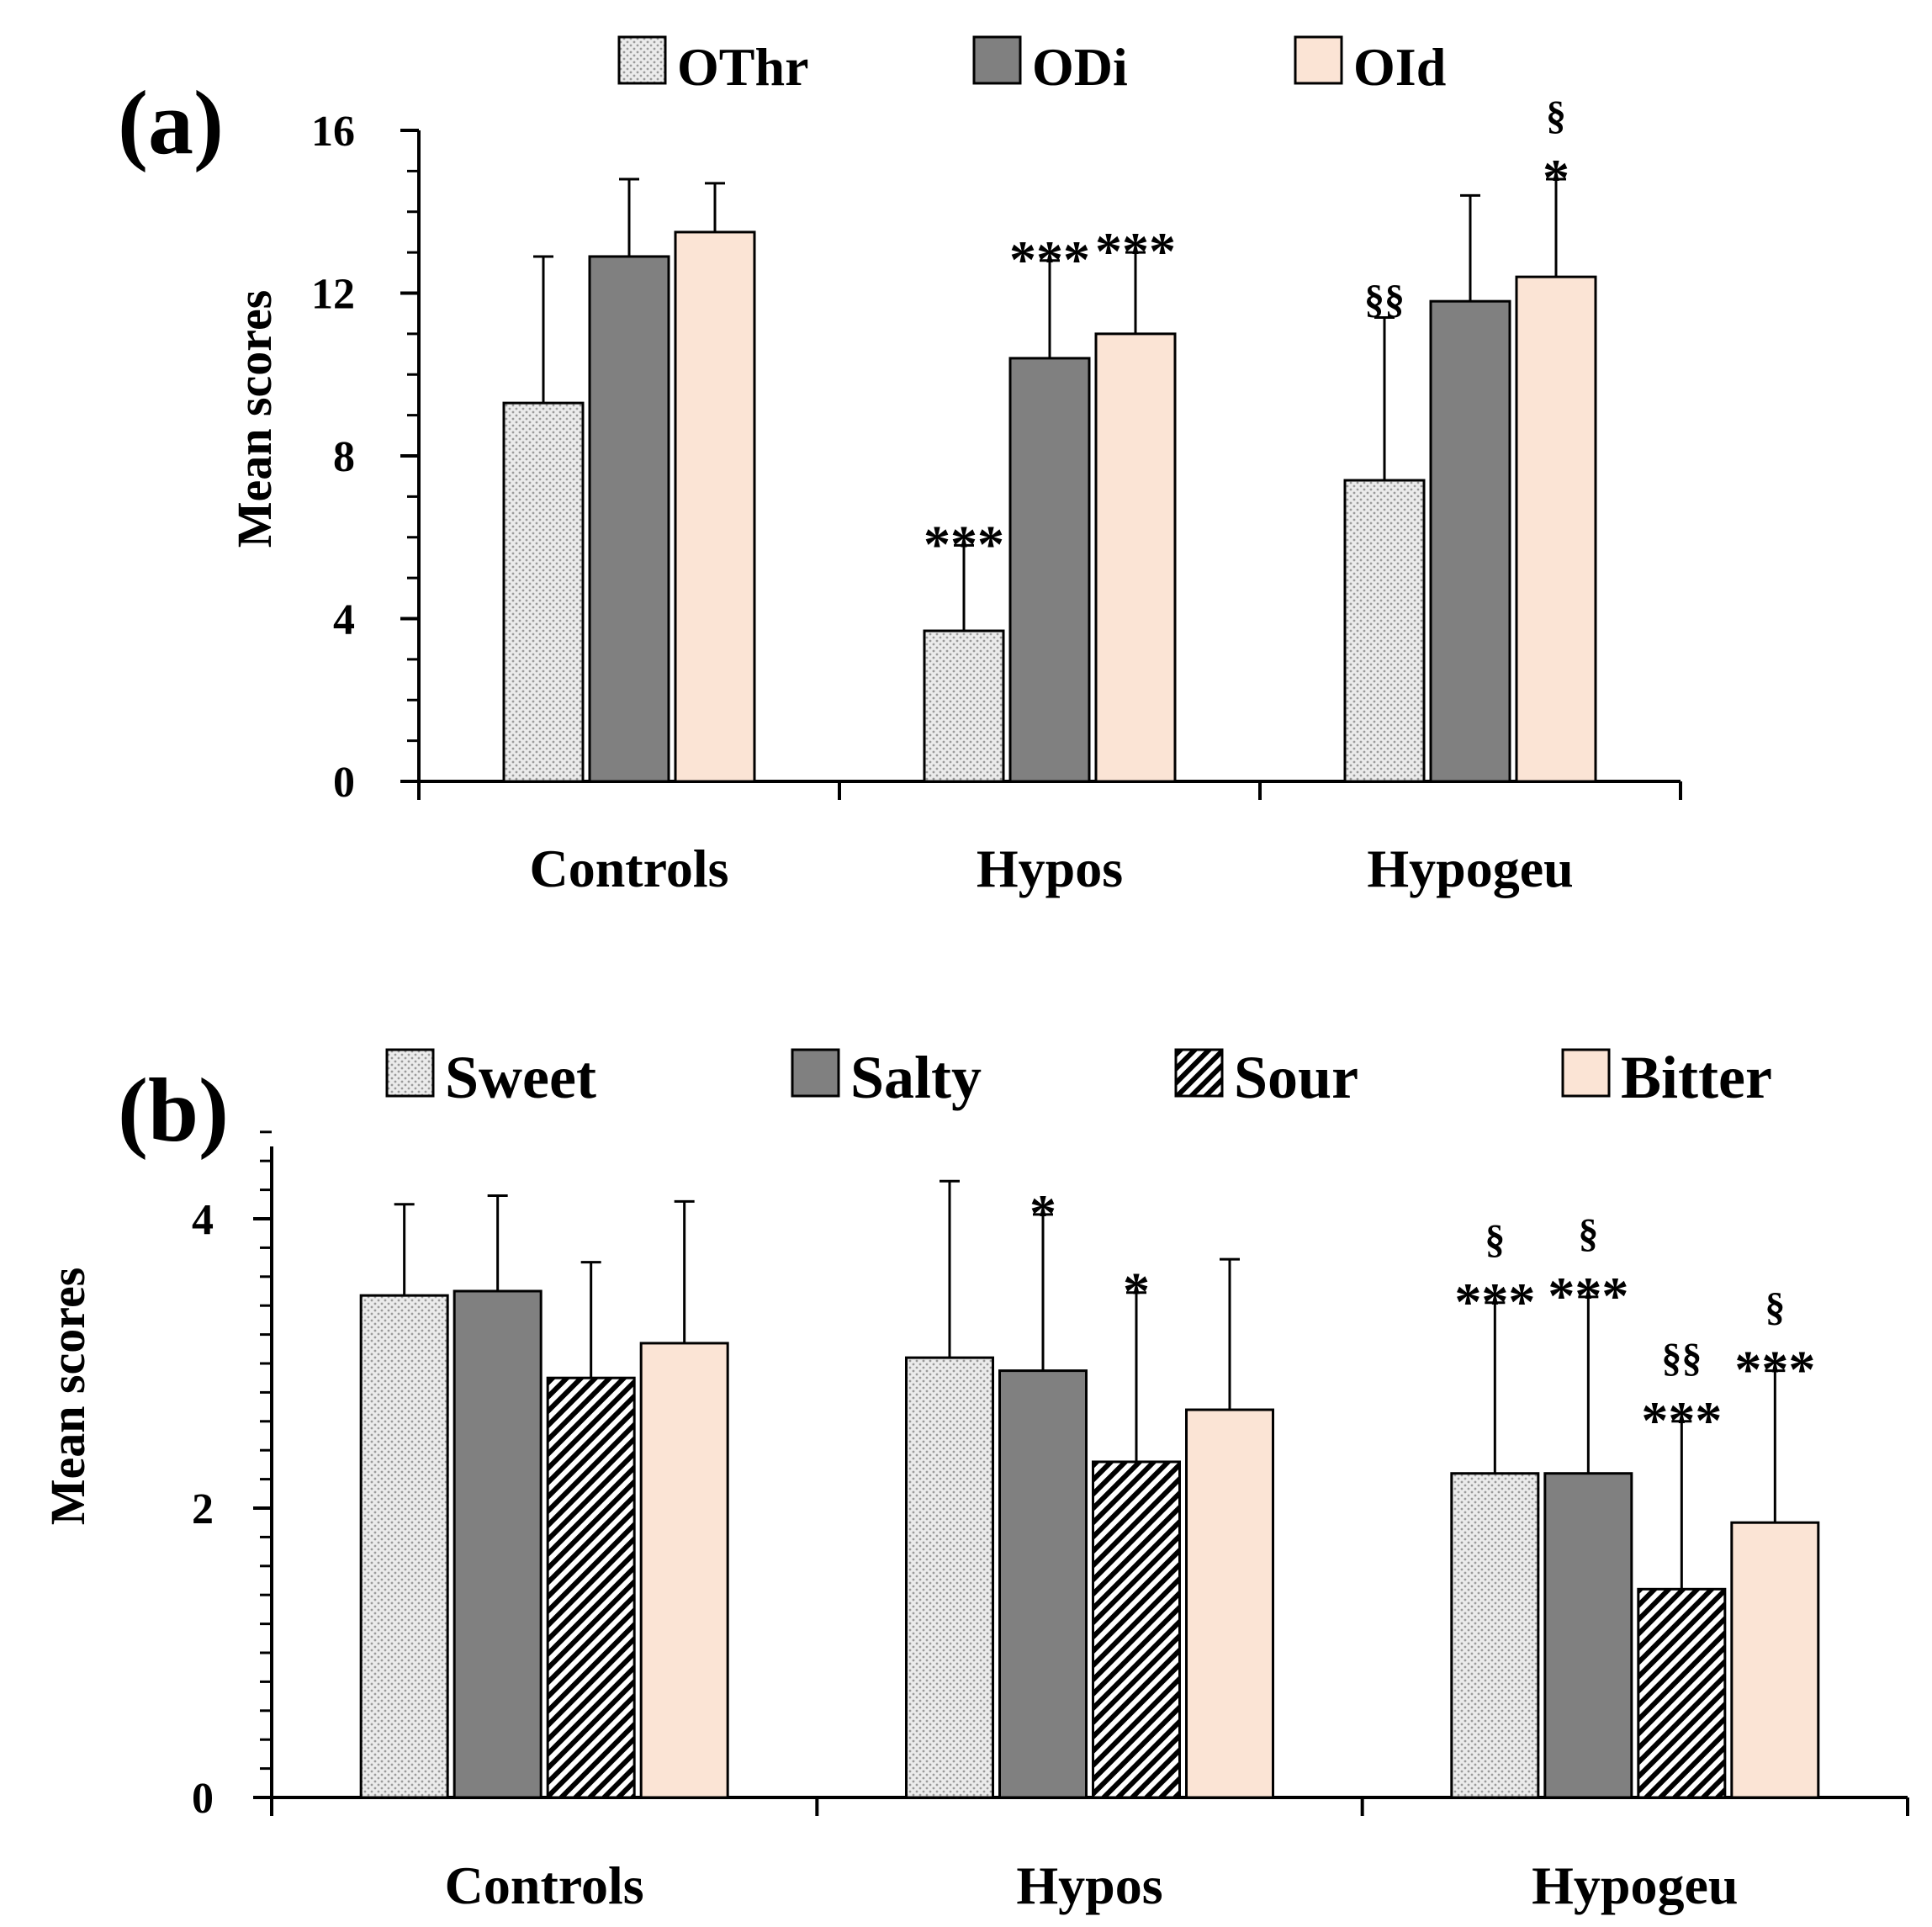  I want to click on legend-label: Salty, so click(916, 1077).